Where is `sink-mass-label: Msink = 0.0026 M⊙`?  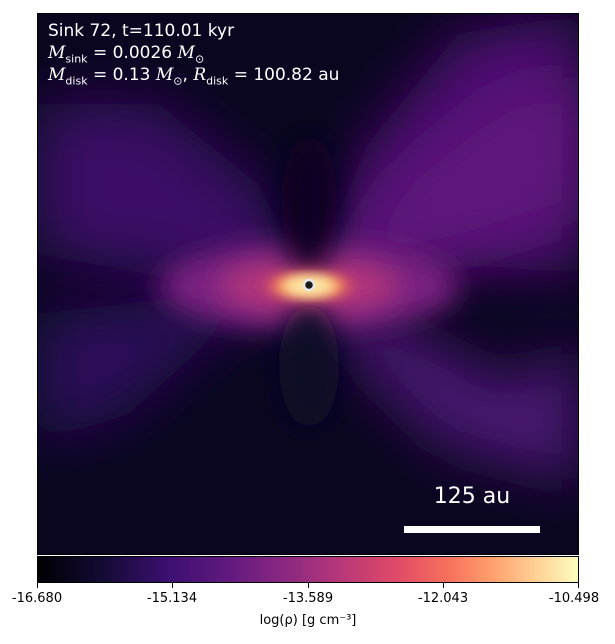
sink-mass-label: Msink = 0.0026 M⊙ is located at coordinates (126, 54).